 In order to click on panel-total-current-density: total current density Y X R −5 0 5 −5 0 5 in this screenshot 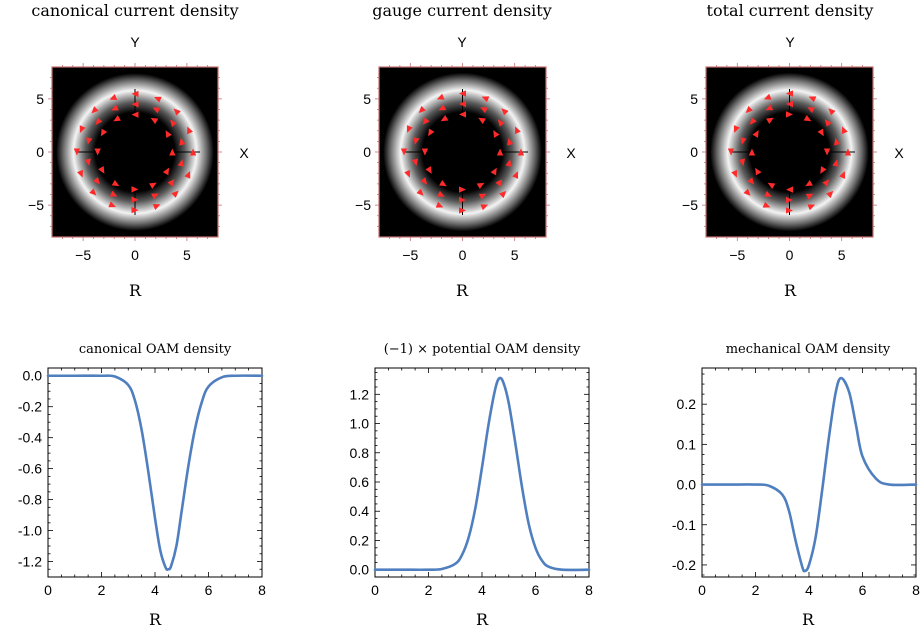, I will do `click(793, 150)`.